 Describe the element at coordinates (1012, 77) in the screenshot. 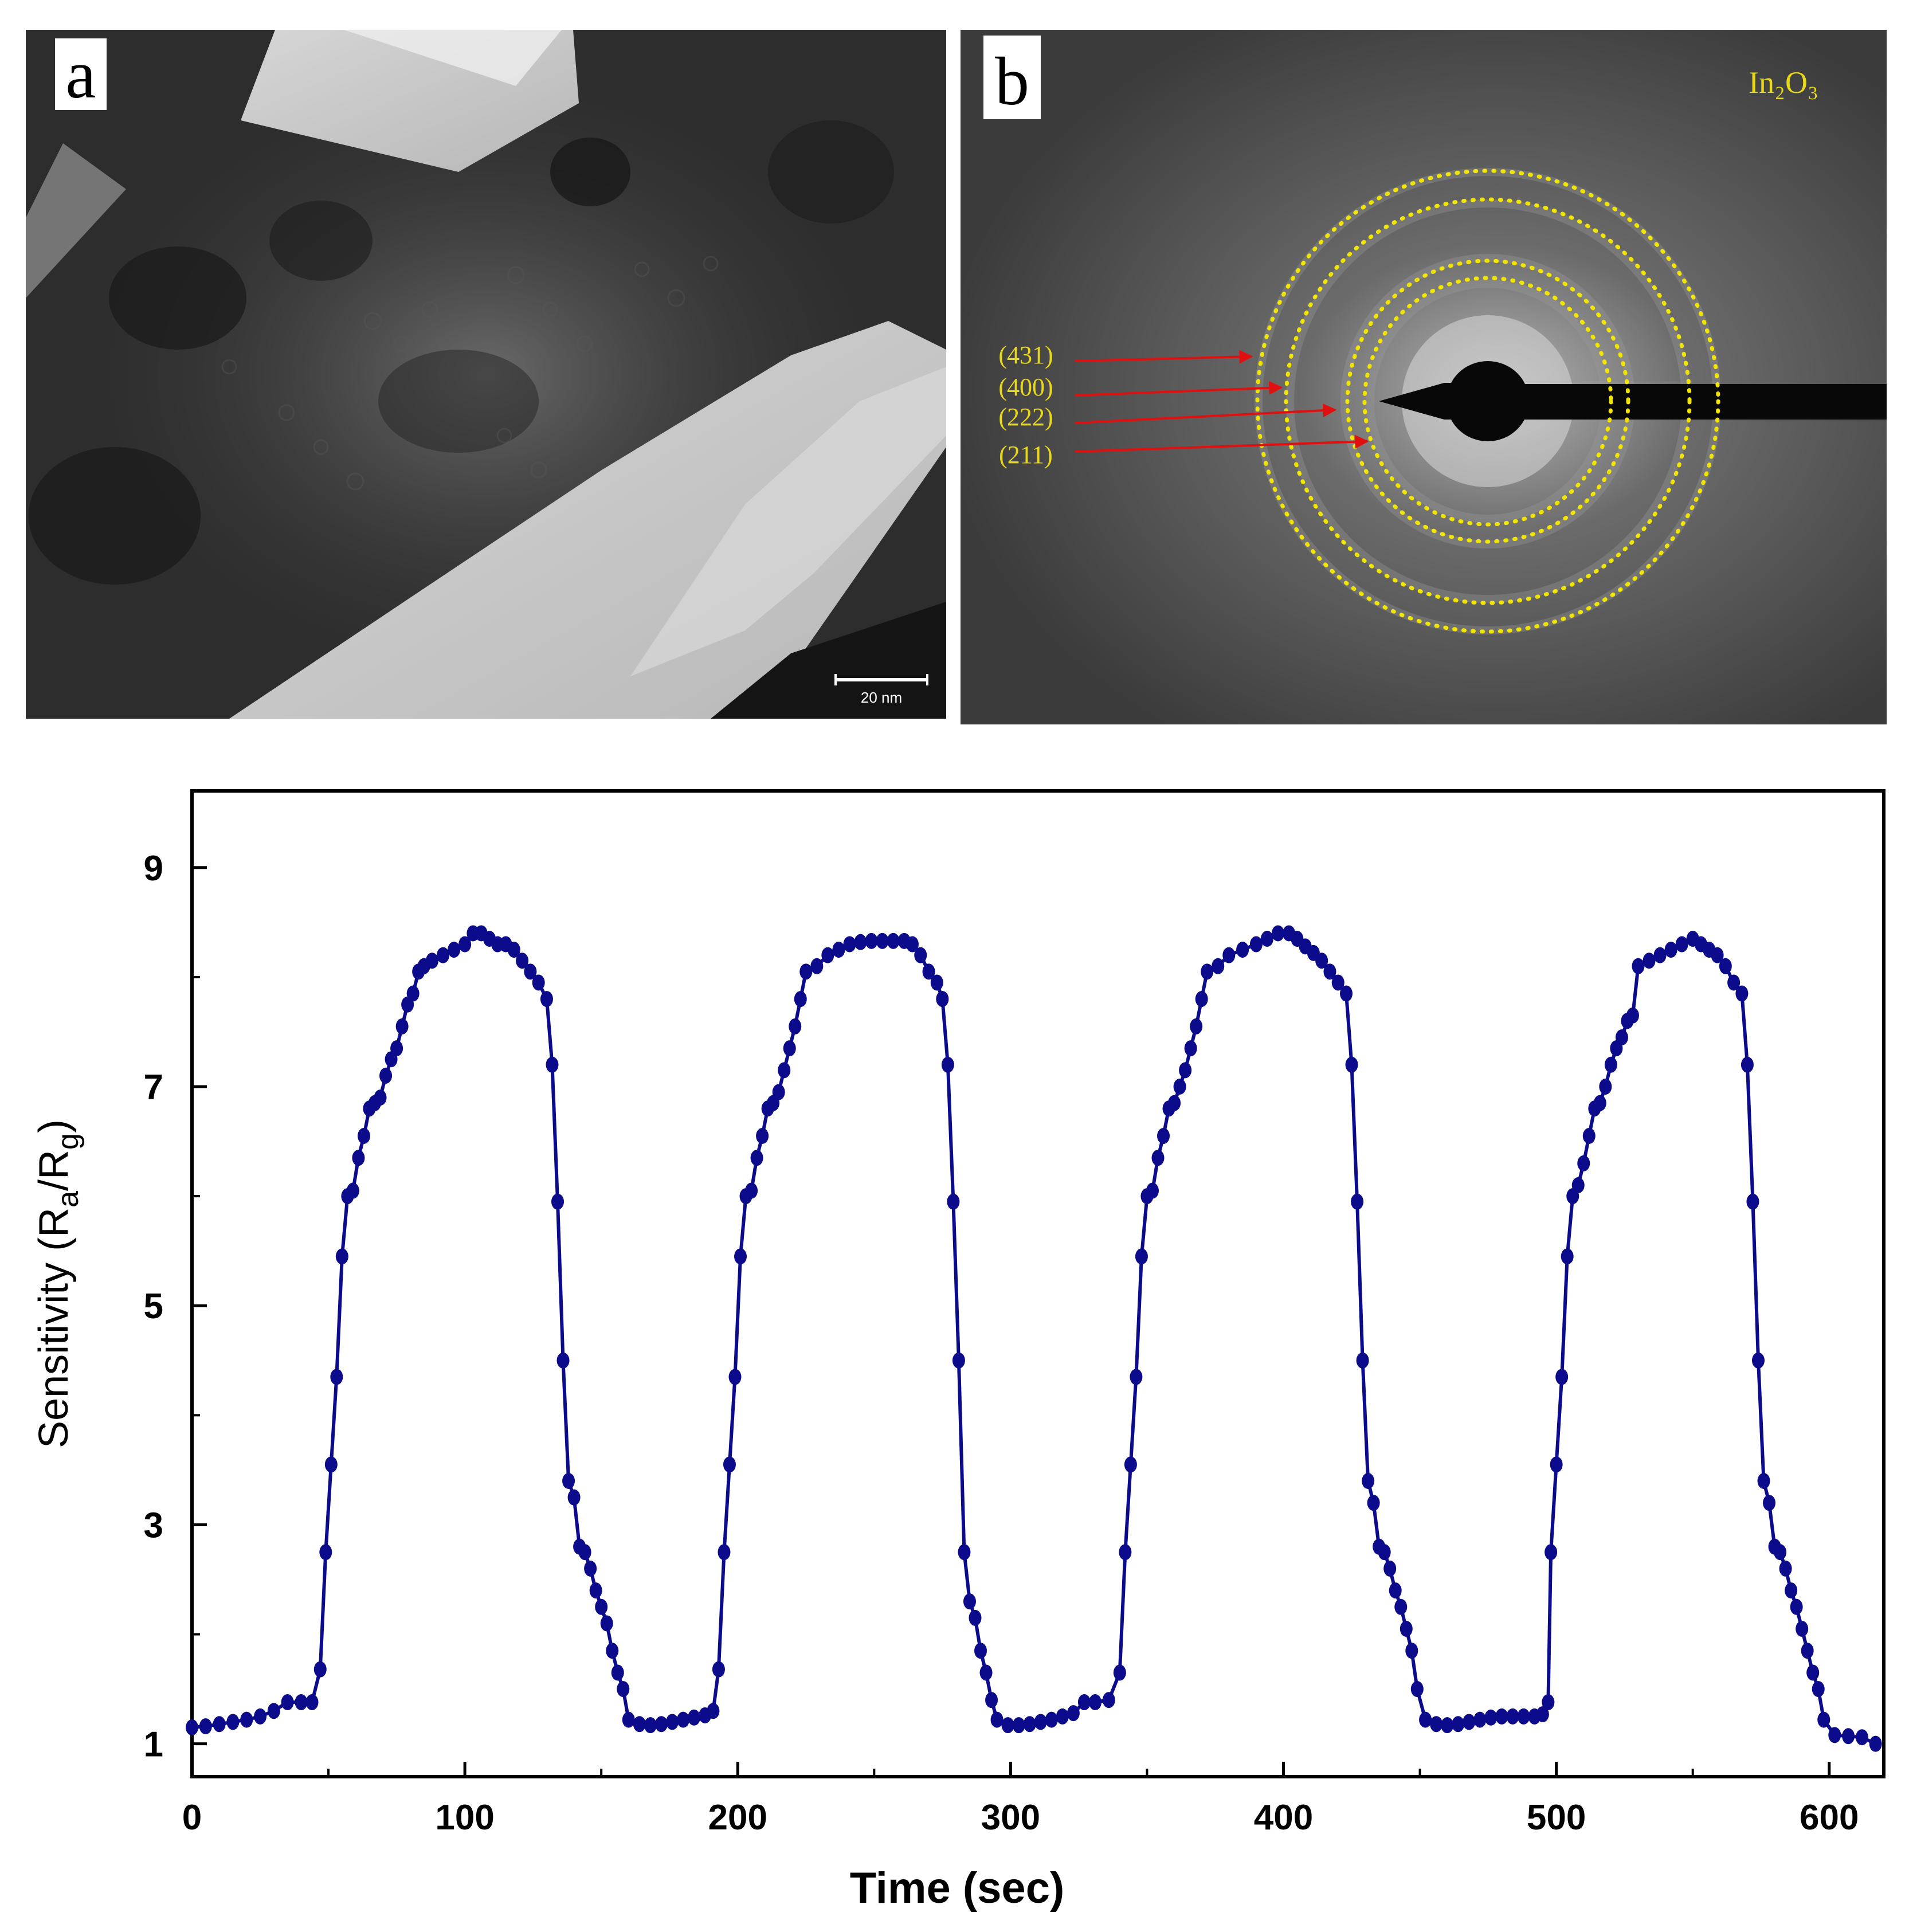

I see `panel-b-label-box` at that location.